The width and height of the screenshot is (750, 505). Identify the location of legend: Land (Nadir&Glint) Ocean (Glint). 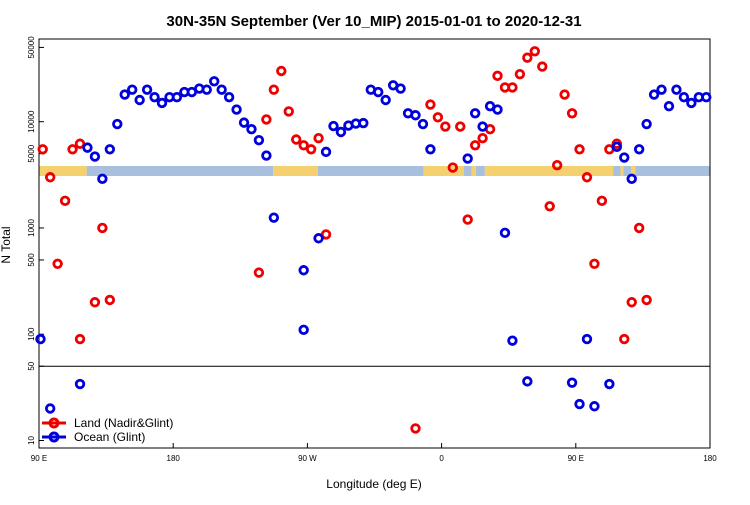
(107, 430).